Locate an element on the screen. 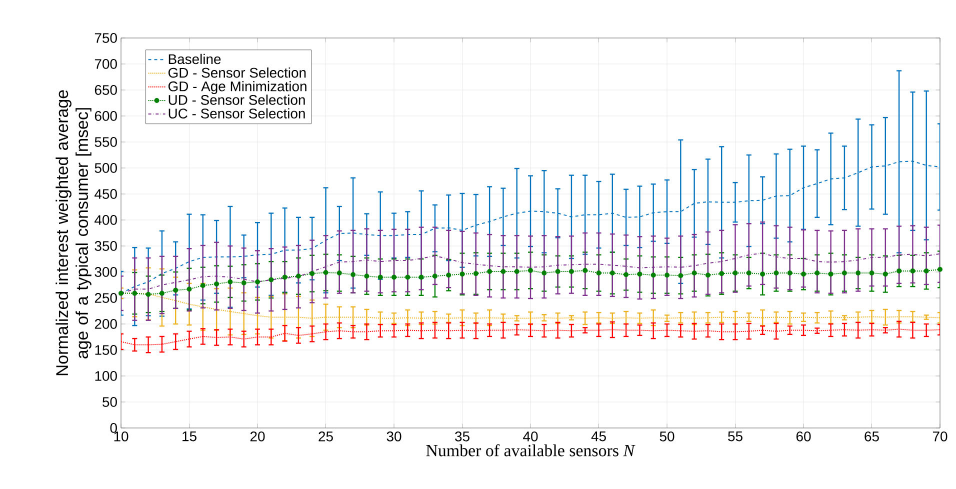  y-tick-label: 600 is located at coordinates (105, 116).